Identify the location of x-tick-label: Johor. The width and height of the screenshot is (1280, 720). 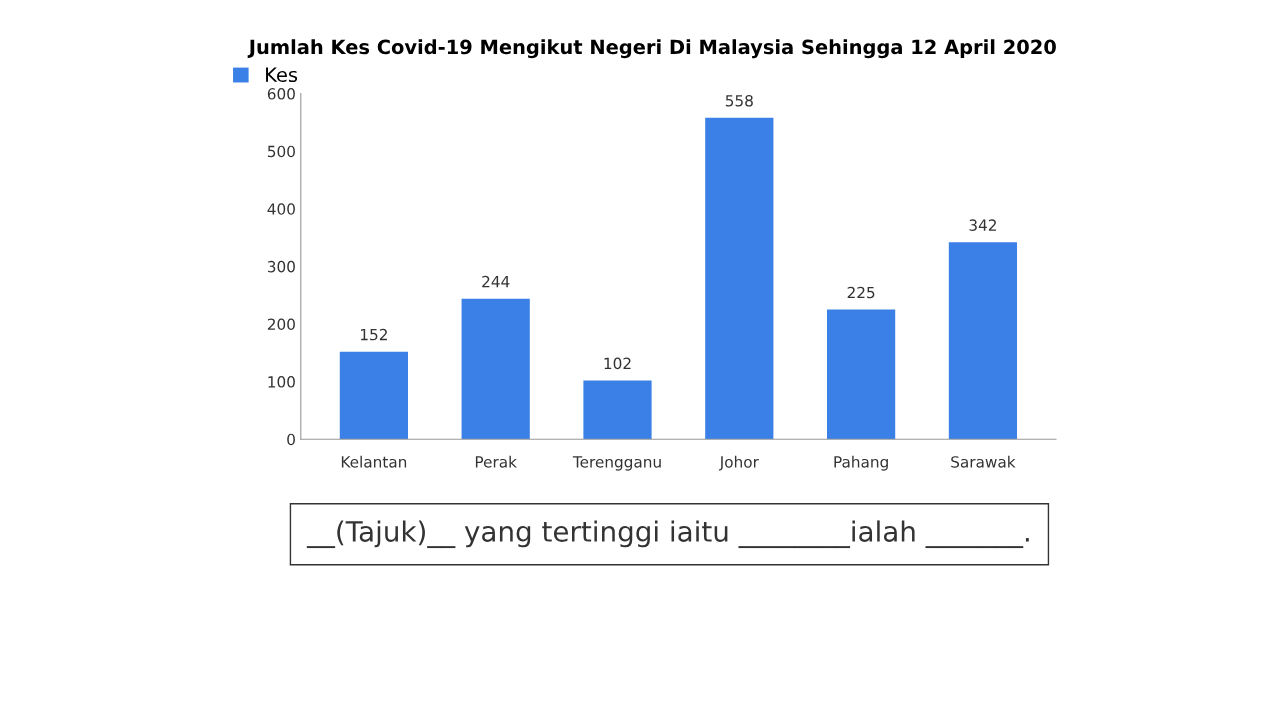
(738, 463).